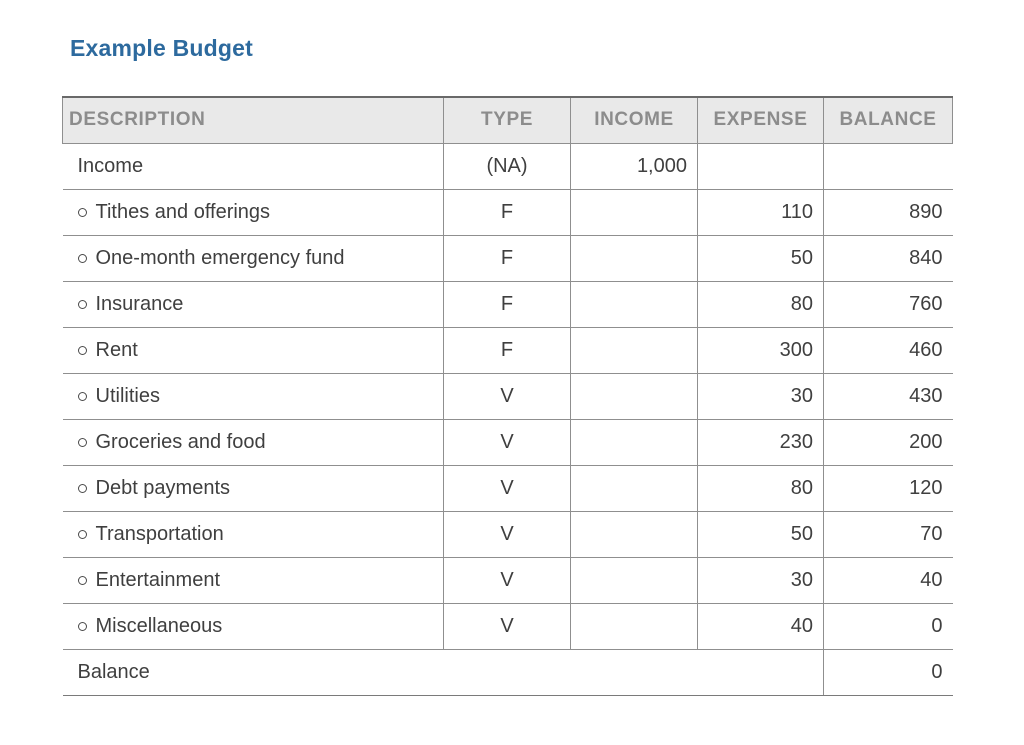  What do you see at coordinates (158, 579) in the screenshot?
I see `row-label: Entertainment` at bounding box center [158, 579].